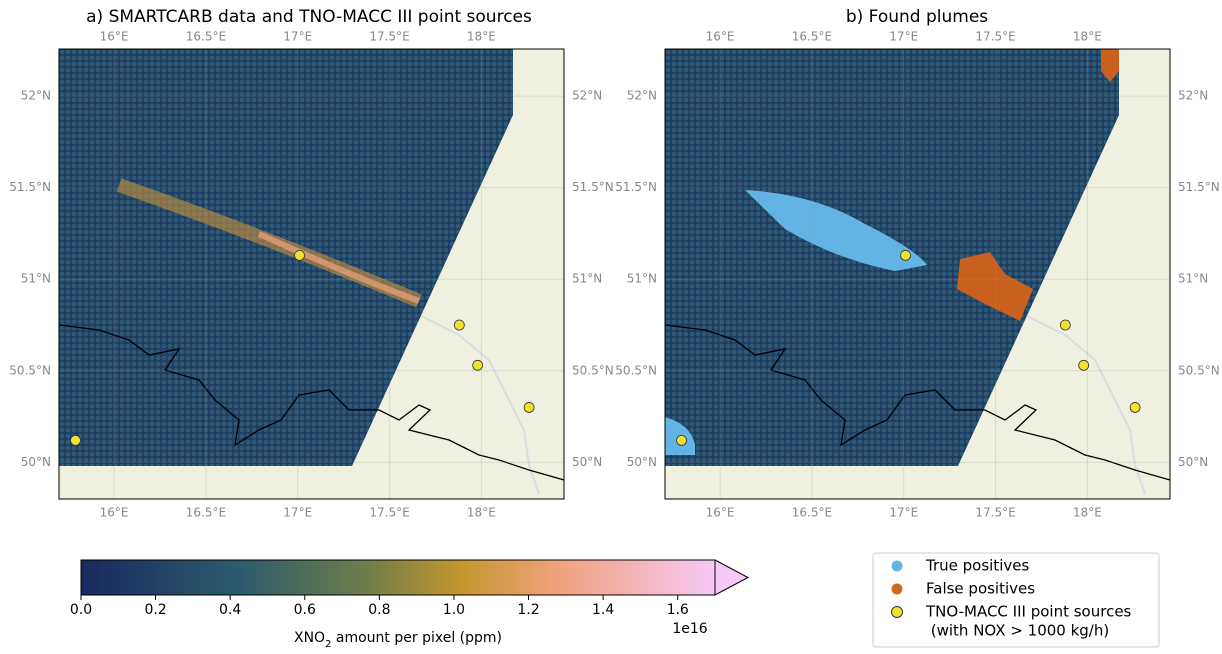  What do you see at coordinates (603, 610) in the screenshot?
I see `colorbar-tick-label: 1.4` at bounding box center [603, 610].